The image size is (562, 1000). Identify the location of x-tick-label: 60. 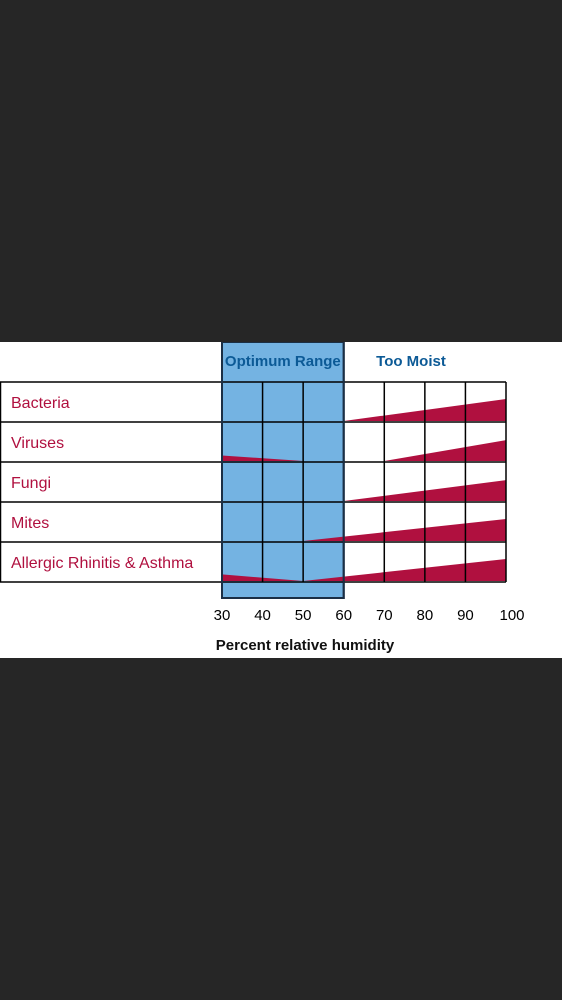
(343, 615).